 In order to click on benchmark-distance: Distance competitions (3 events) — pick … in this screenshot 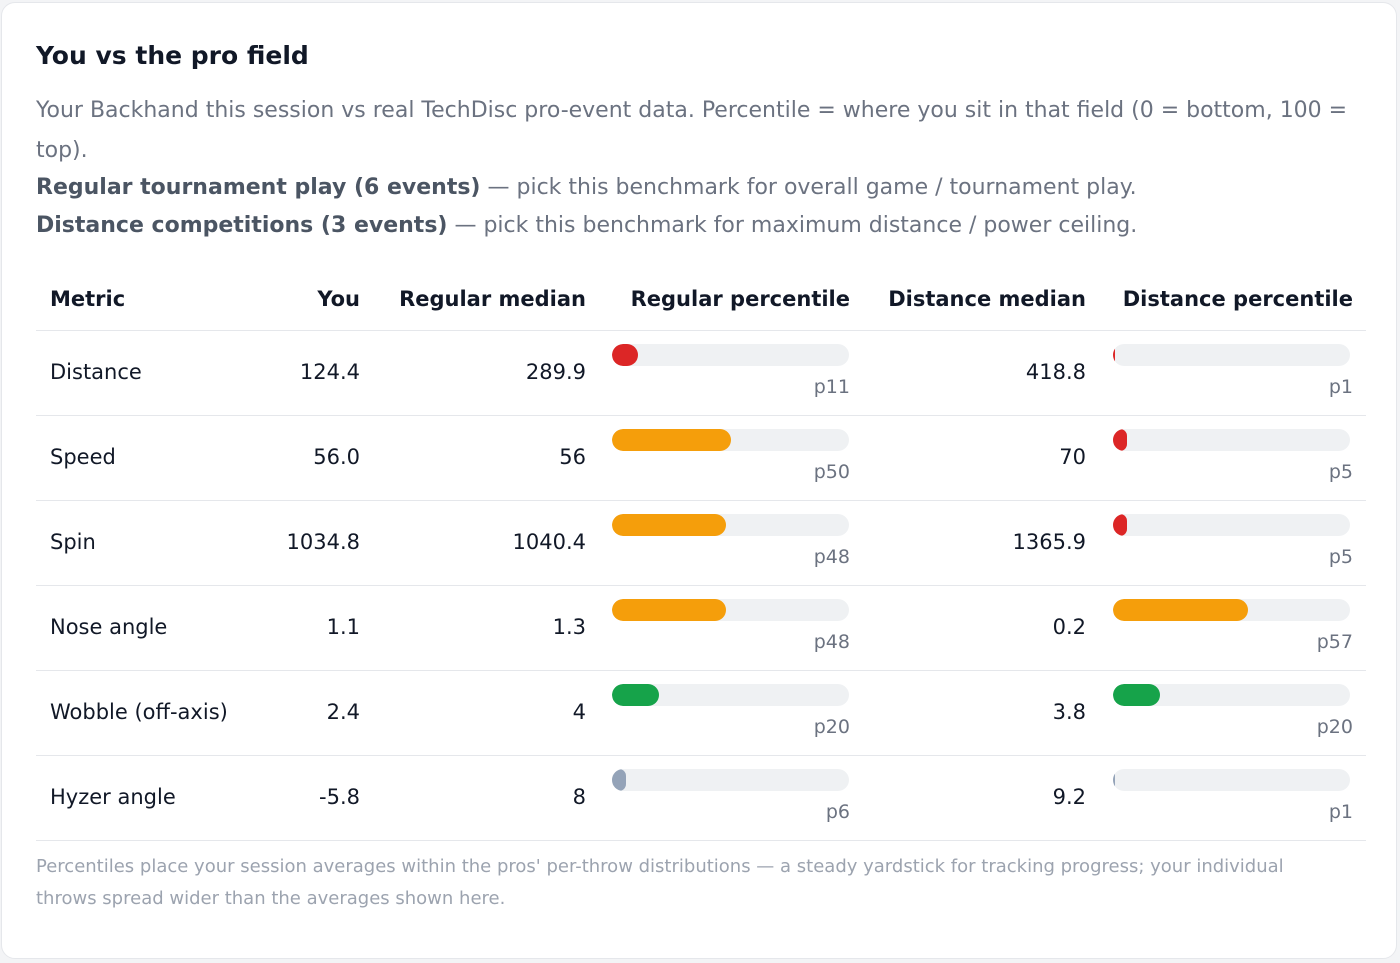, I will do `click(696, 226)`.